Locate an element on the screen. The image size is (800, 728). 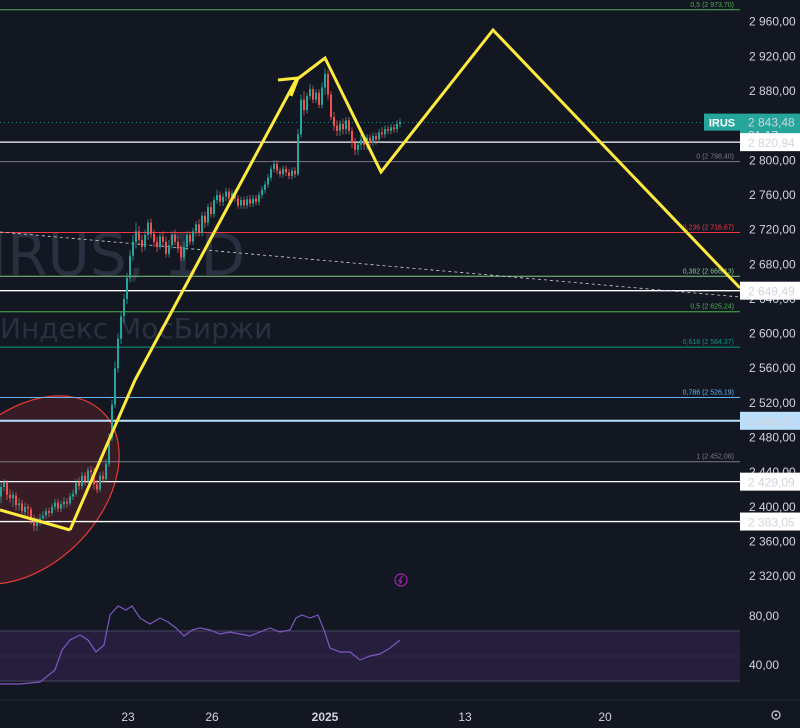
price-tick-label: 2 760,00 is located at coordinates (772, 195).